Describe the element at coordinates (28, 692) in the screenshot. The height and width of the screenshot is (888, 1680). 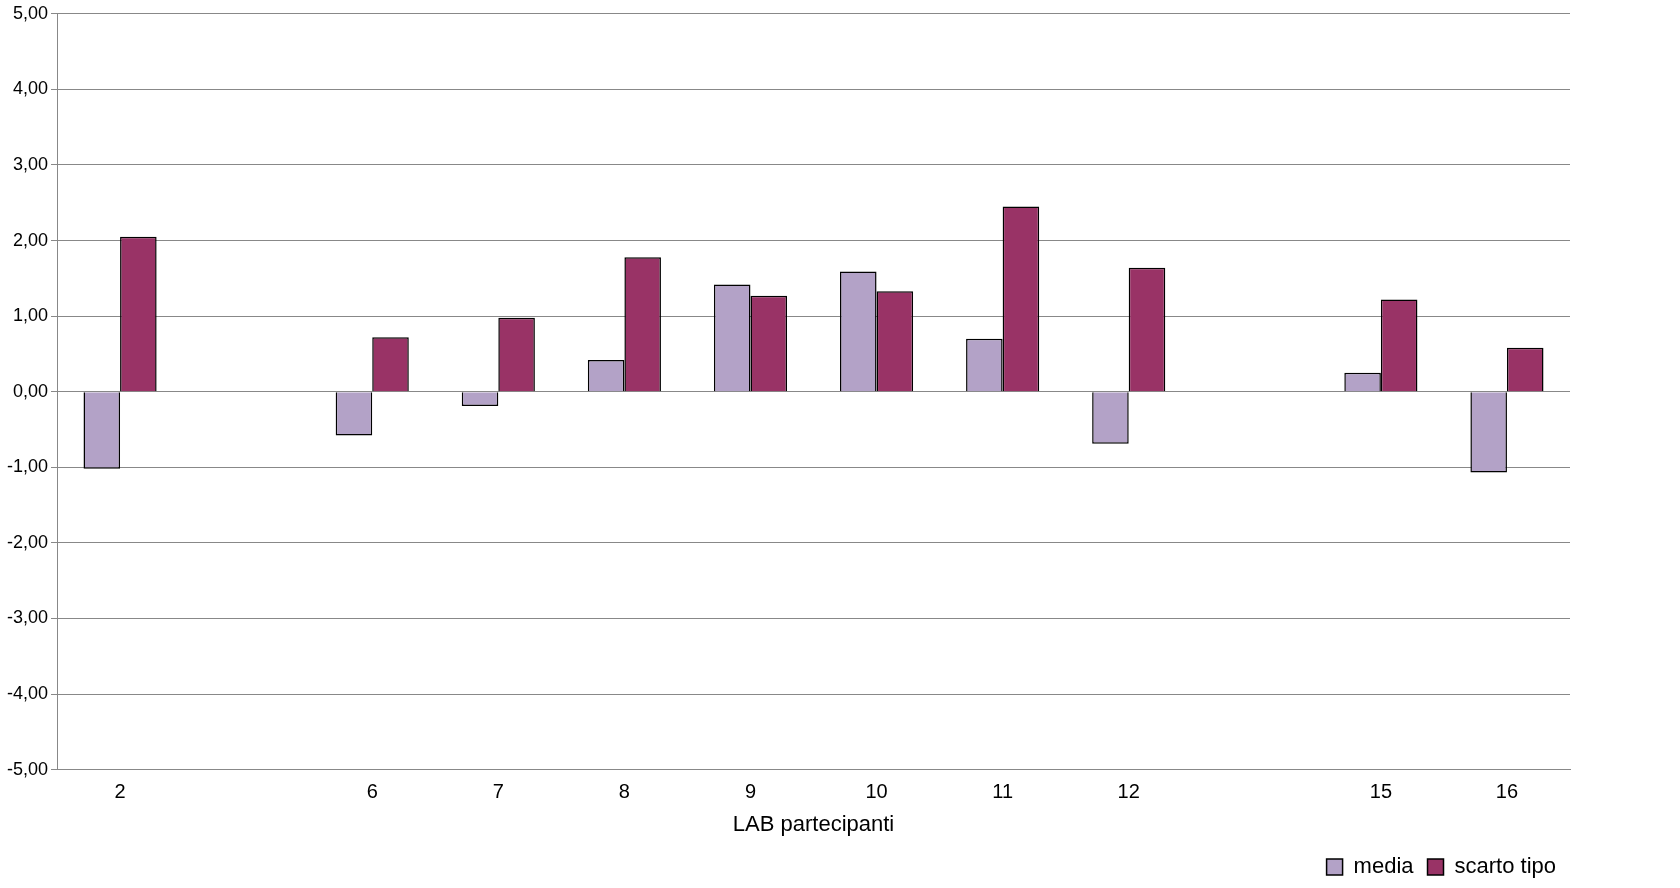
I see `y-tick-label: -4,00` at that location.